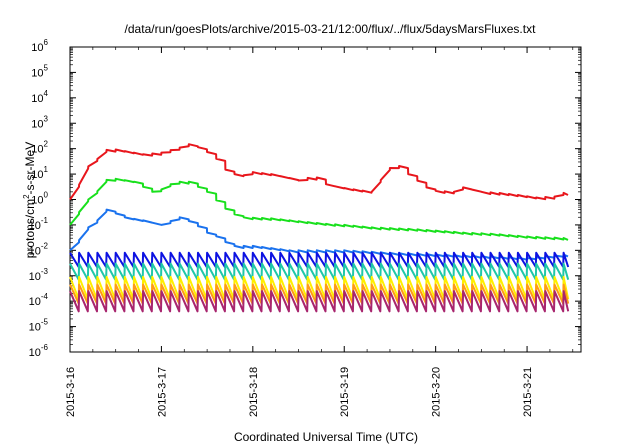 The width and height of the screenshot is (640, 448). I want to click on y-tick-label: 10⁶, so click(39, 46).